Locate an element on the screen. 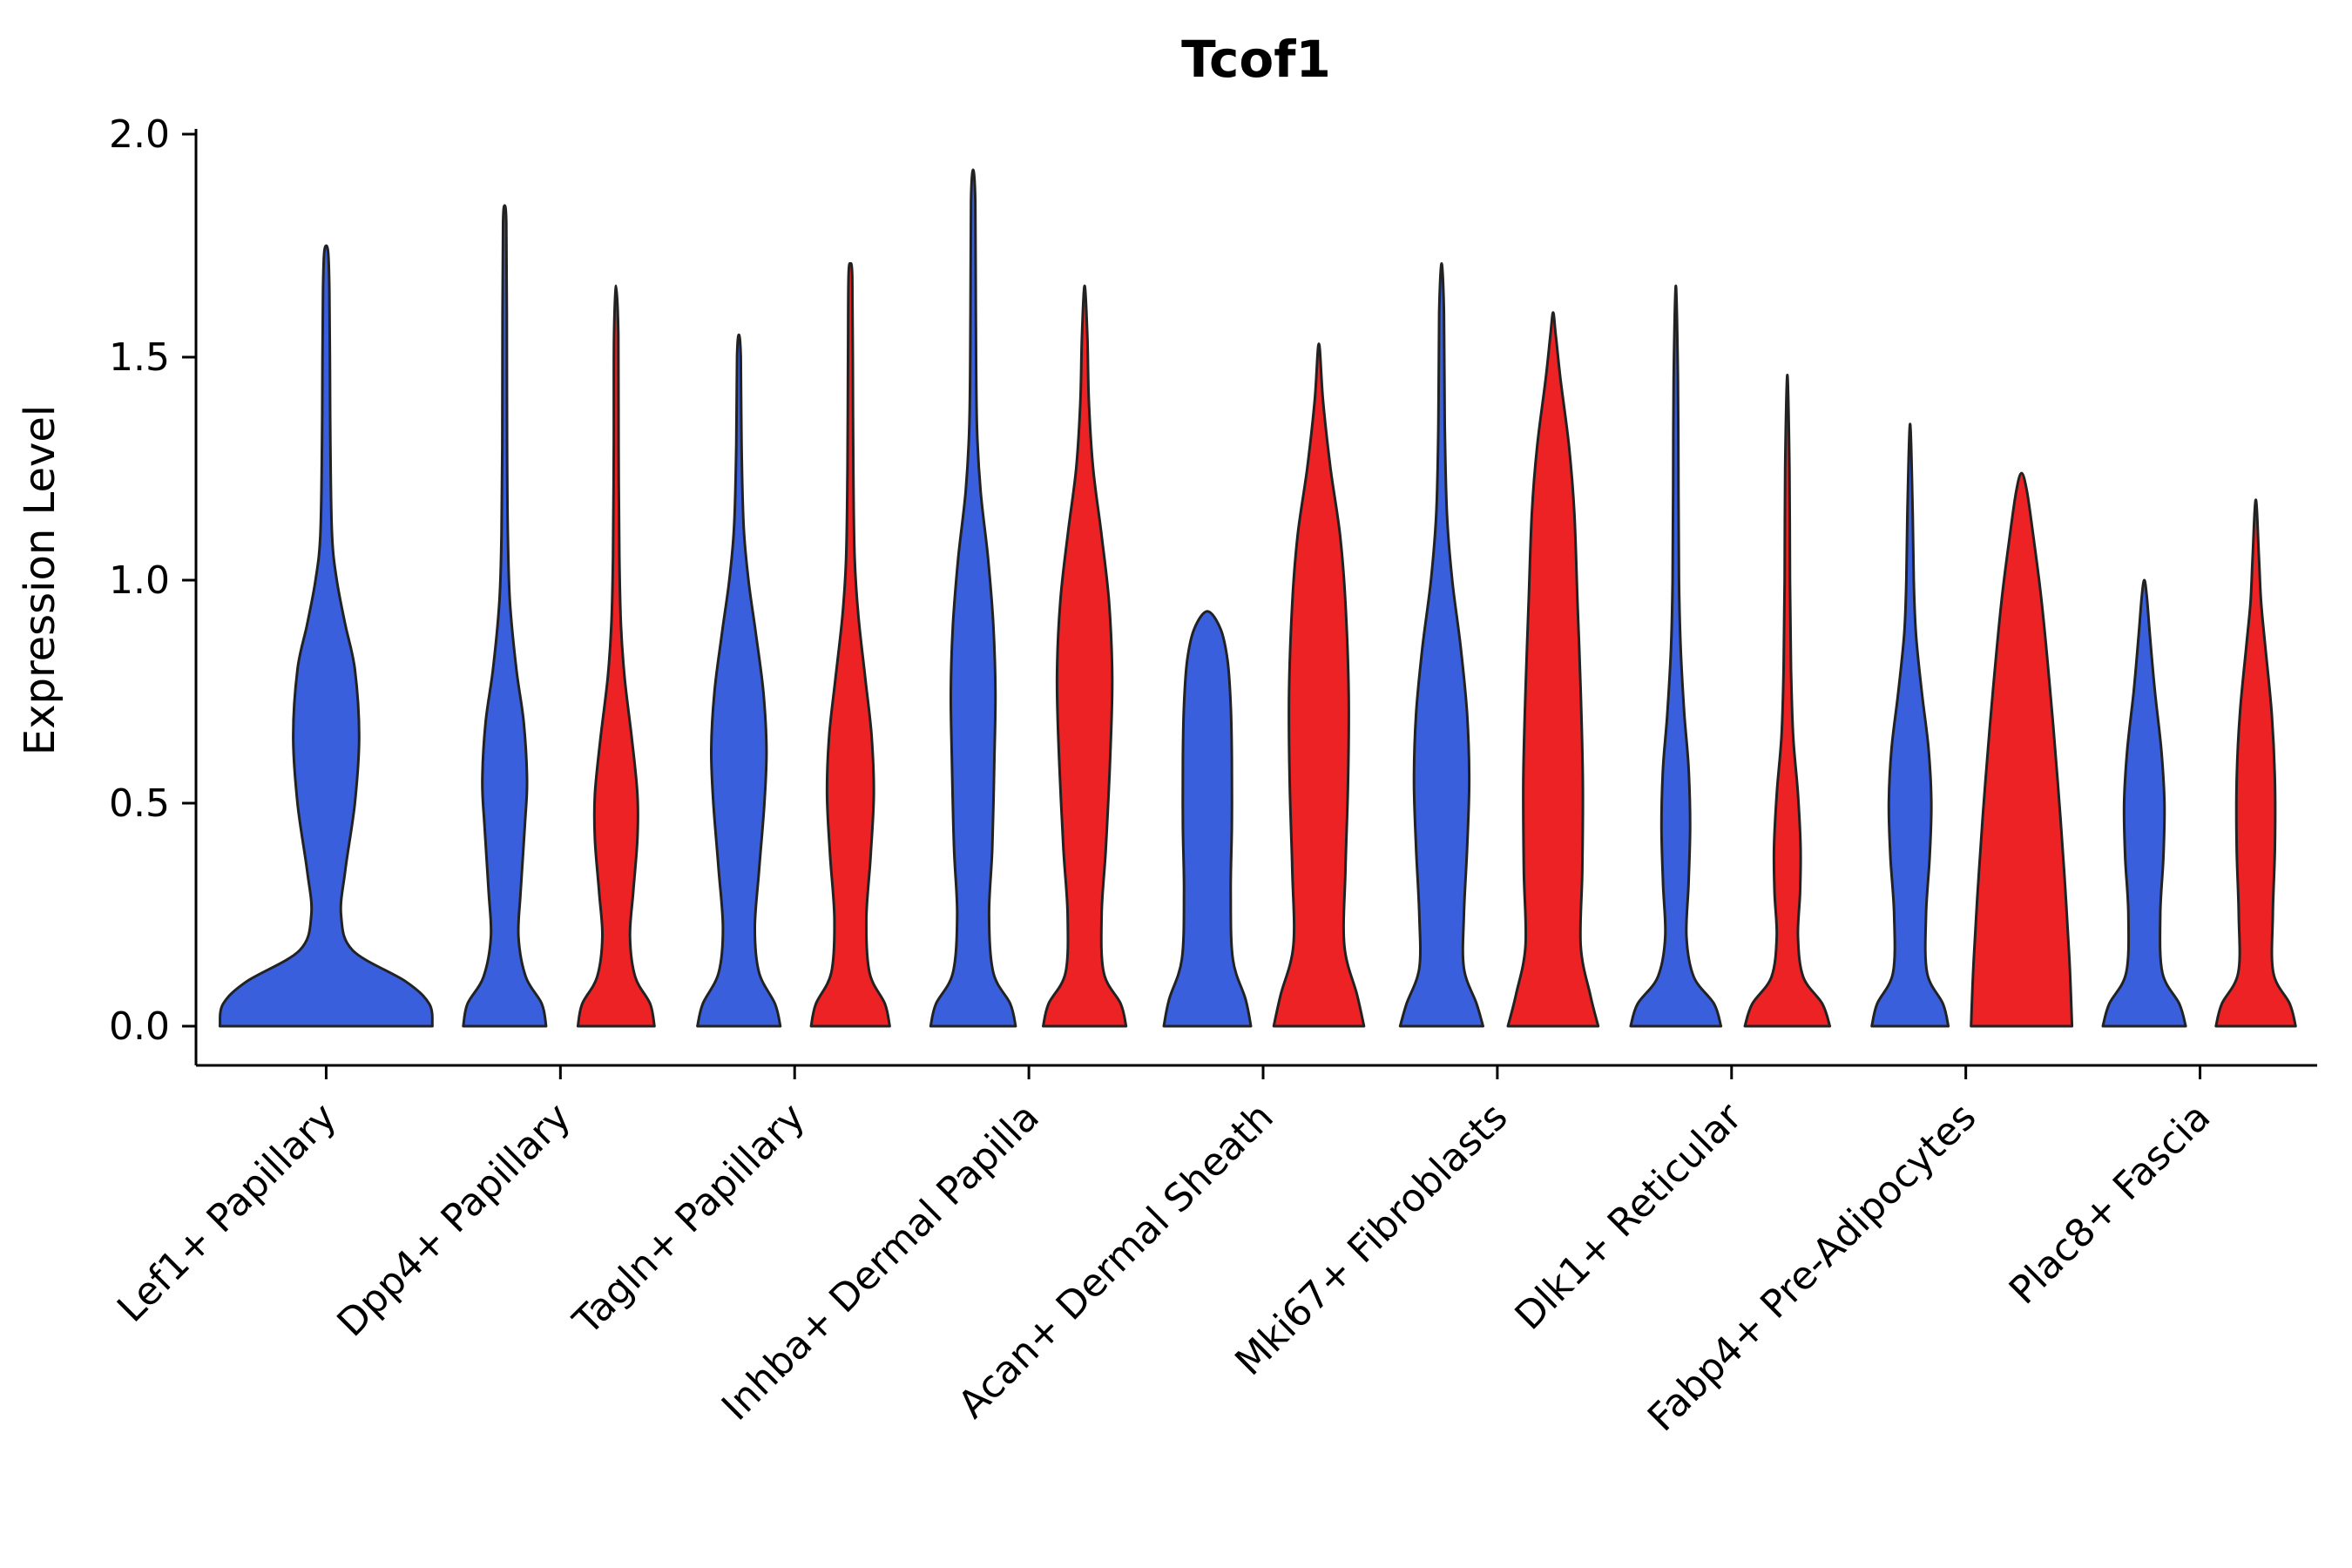 This screenshot has height=1568, width=2352. x-tick-label: Tagln+ Papillary is located at coordinates (689, 1219).